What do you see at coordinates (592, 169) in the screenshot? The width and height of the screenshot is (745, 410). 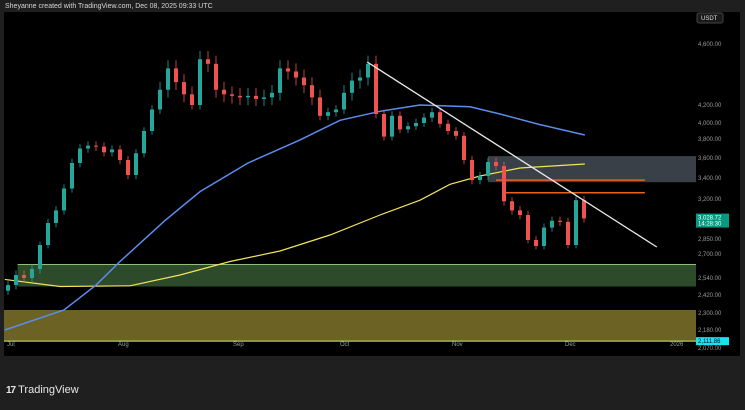 I see `resistance-zone` at bounding box center [592, 169].